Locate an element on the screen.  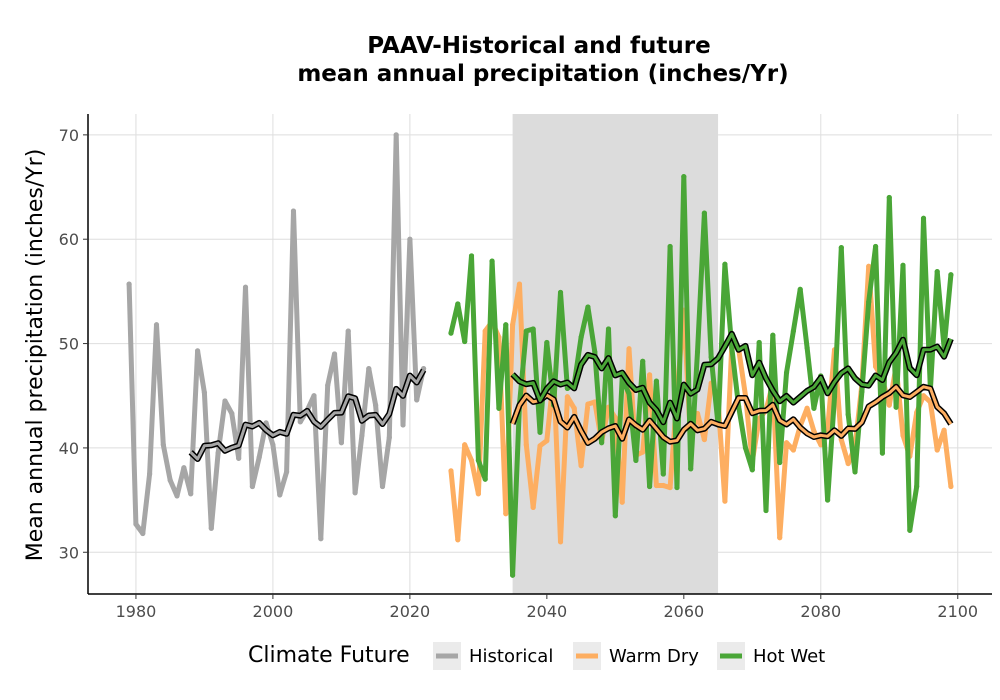
y-axis-ticks: 30 40 50 60 70 is located at coordinates (73, 344).